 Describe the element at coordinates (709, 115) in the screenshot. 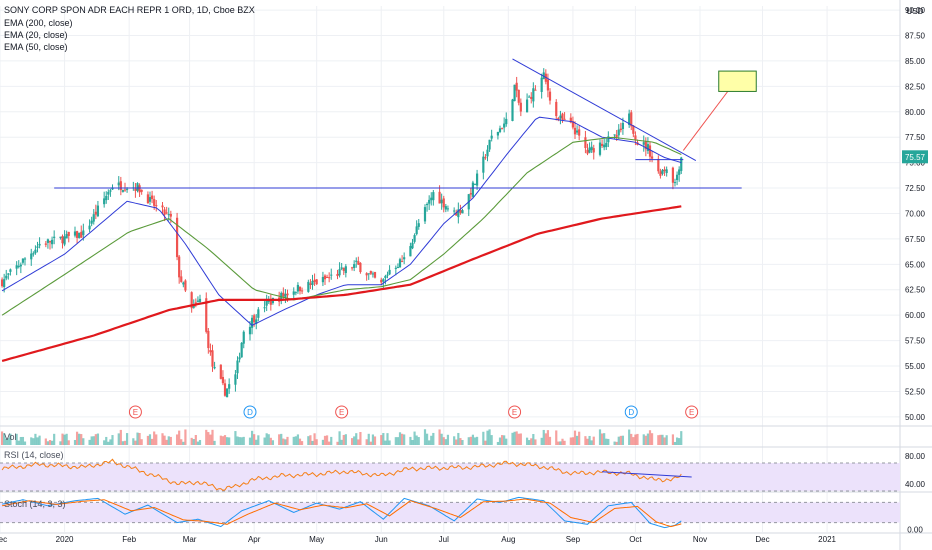

I see `projection-arrow-line` at that location.